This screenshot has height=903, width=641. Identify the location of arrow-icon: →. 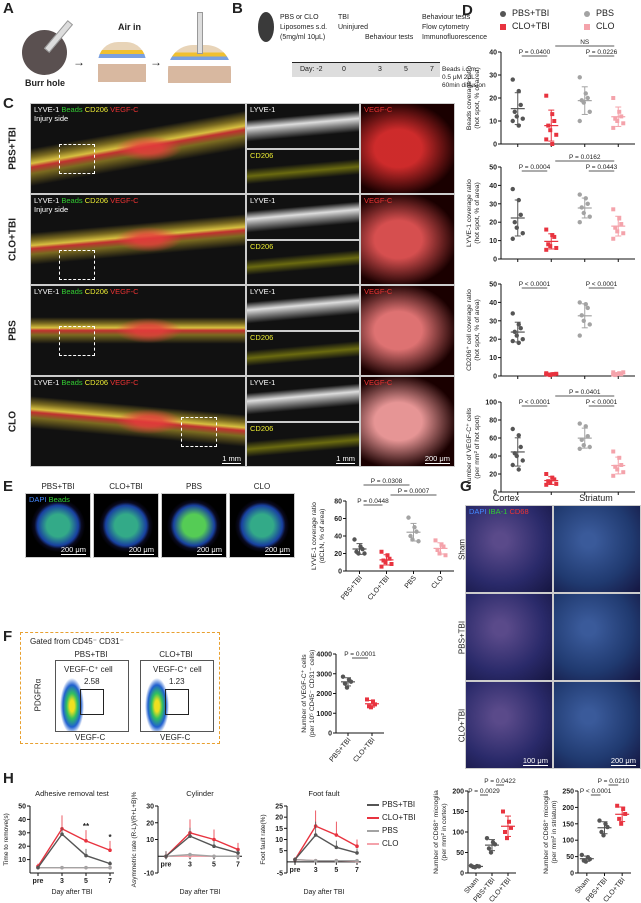
(79, 62).